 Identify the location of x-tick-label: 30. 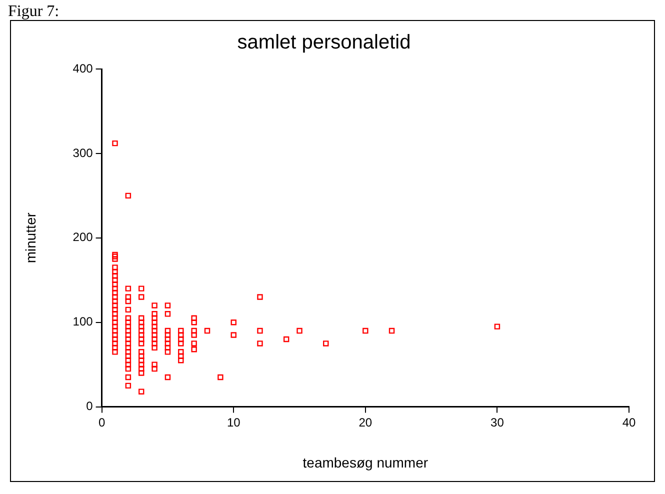
(497, 422).